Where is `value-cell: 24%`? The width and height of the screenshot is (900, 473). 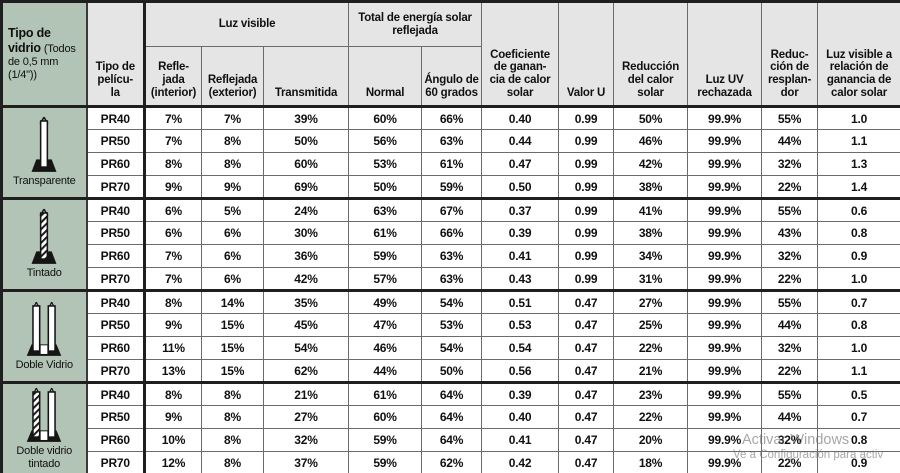 value-cell: 24% is located at coordinates (306, 209).